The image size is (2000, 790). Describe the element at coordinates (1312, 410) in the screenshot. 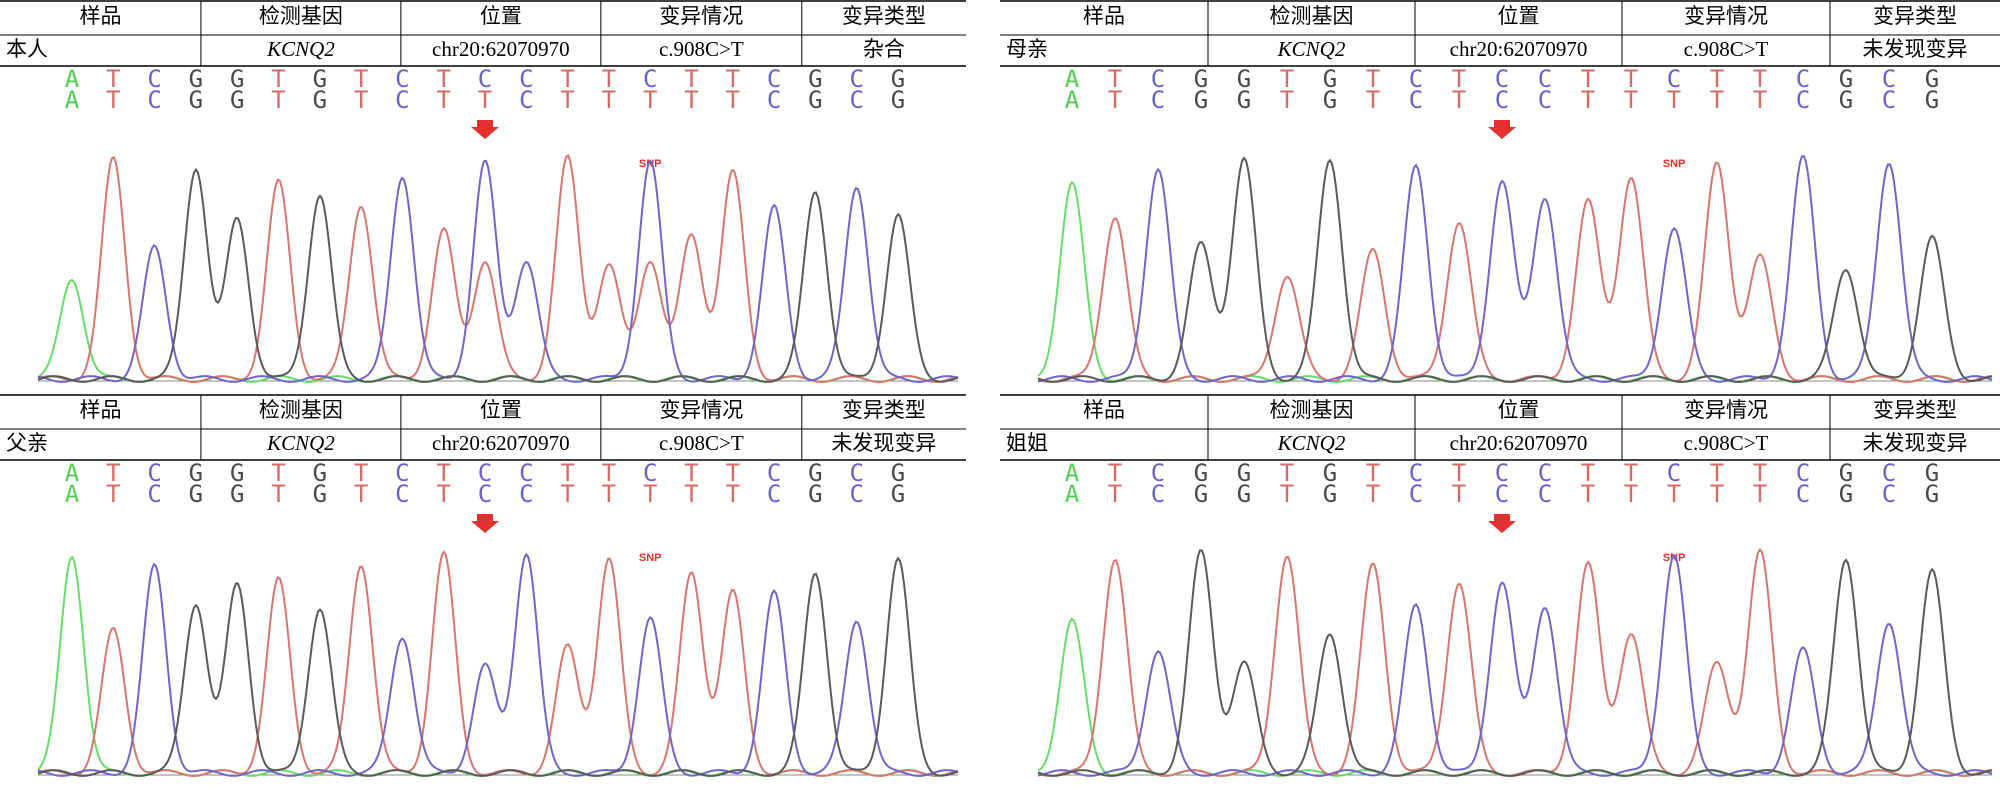

I see `table-header: 检测基因` at that location.